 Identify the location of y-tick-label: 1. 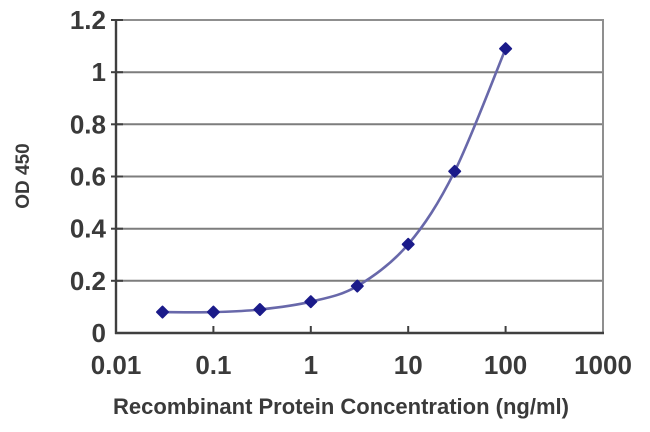
(99, 72).